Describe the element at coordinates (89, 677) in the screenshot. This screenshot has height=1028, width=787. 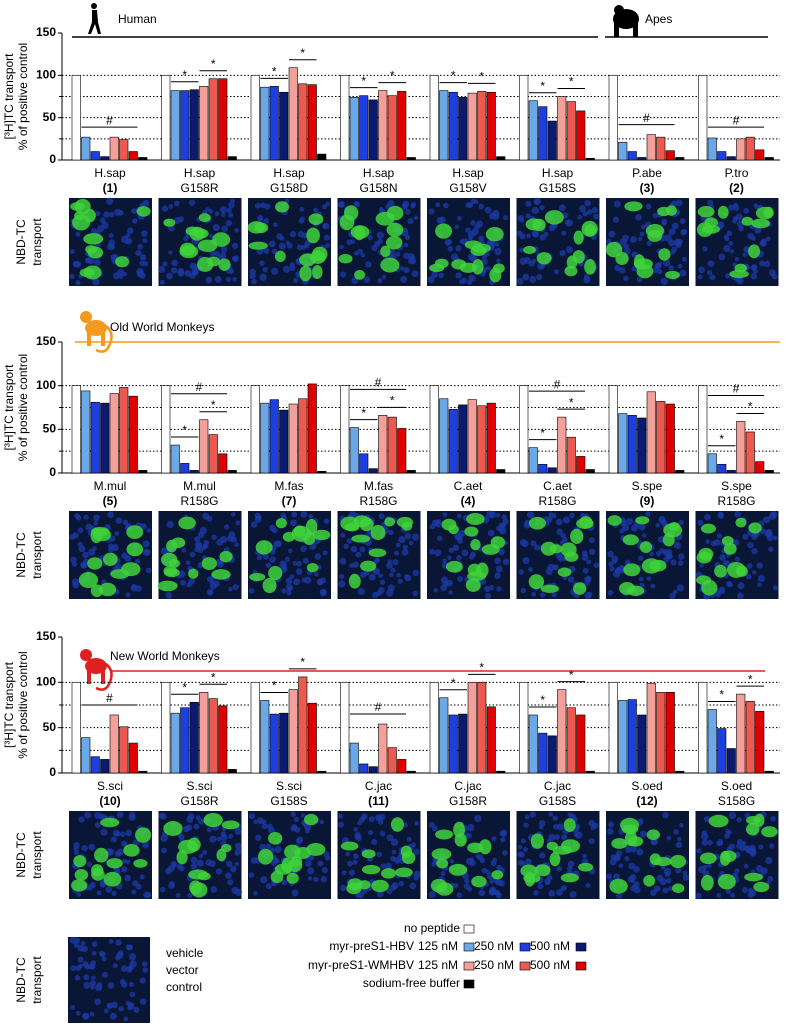
I see `icon-part` at that location.